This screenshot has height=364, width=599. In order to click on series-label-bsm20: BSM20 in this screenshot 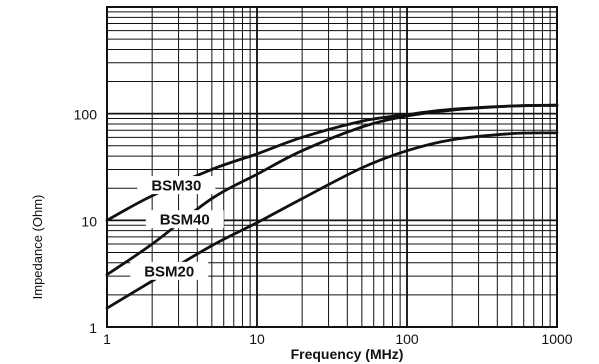, I will do `click(169, 271)`.